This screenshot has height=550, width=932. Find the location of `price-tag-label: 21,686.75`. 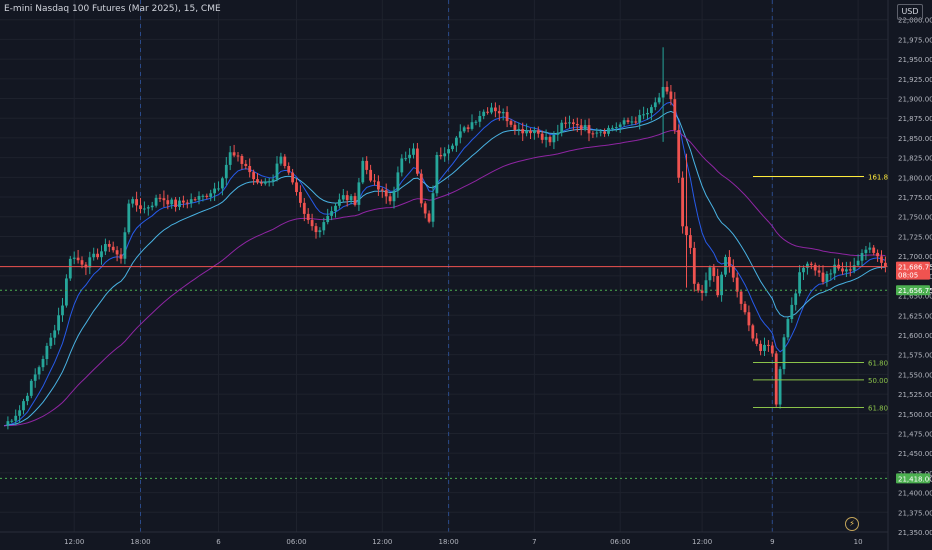

price-tag-label: 21,686.75 is located at coordinates (915, 268).